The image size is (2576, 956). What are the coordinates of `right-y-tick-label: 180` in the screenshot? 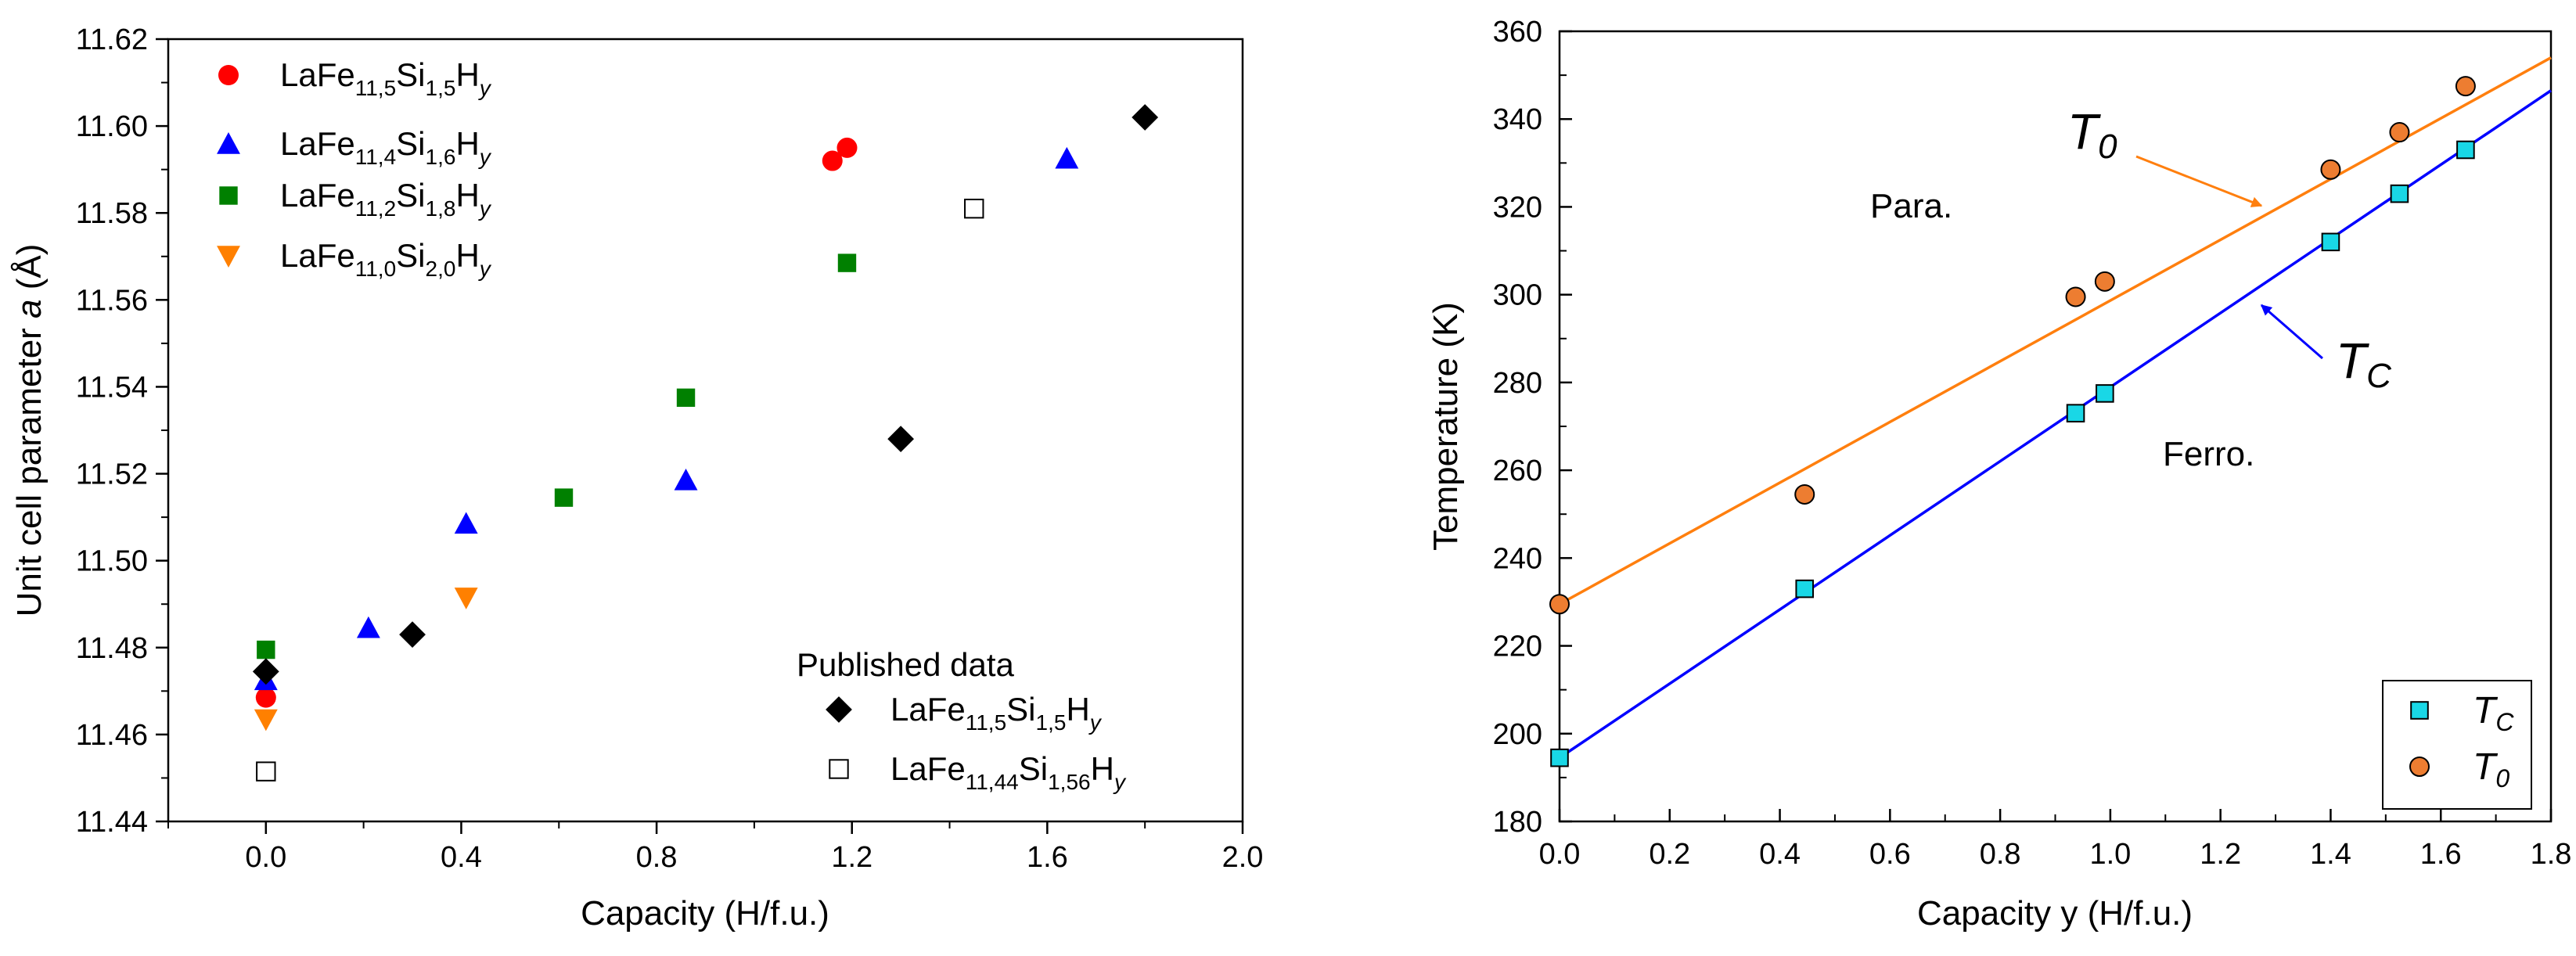 It's located at (1517, 822).